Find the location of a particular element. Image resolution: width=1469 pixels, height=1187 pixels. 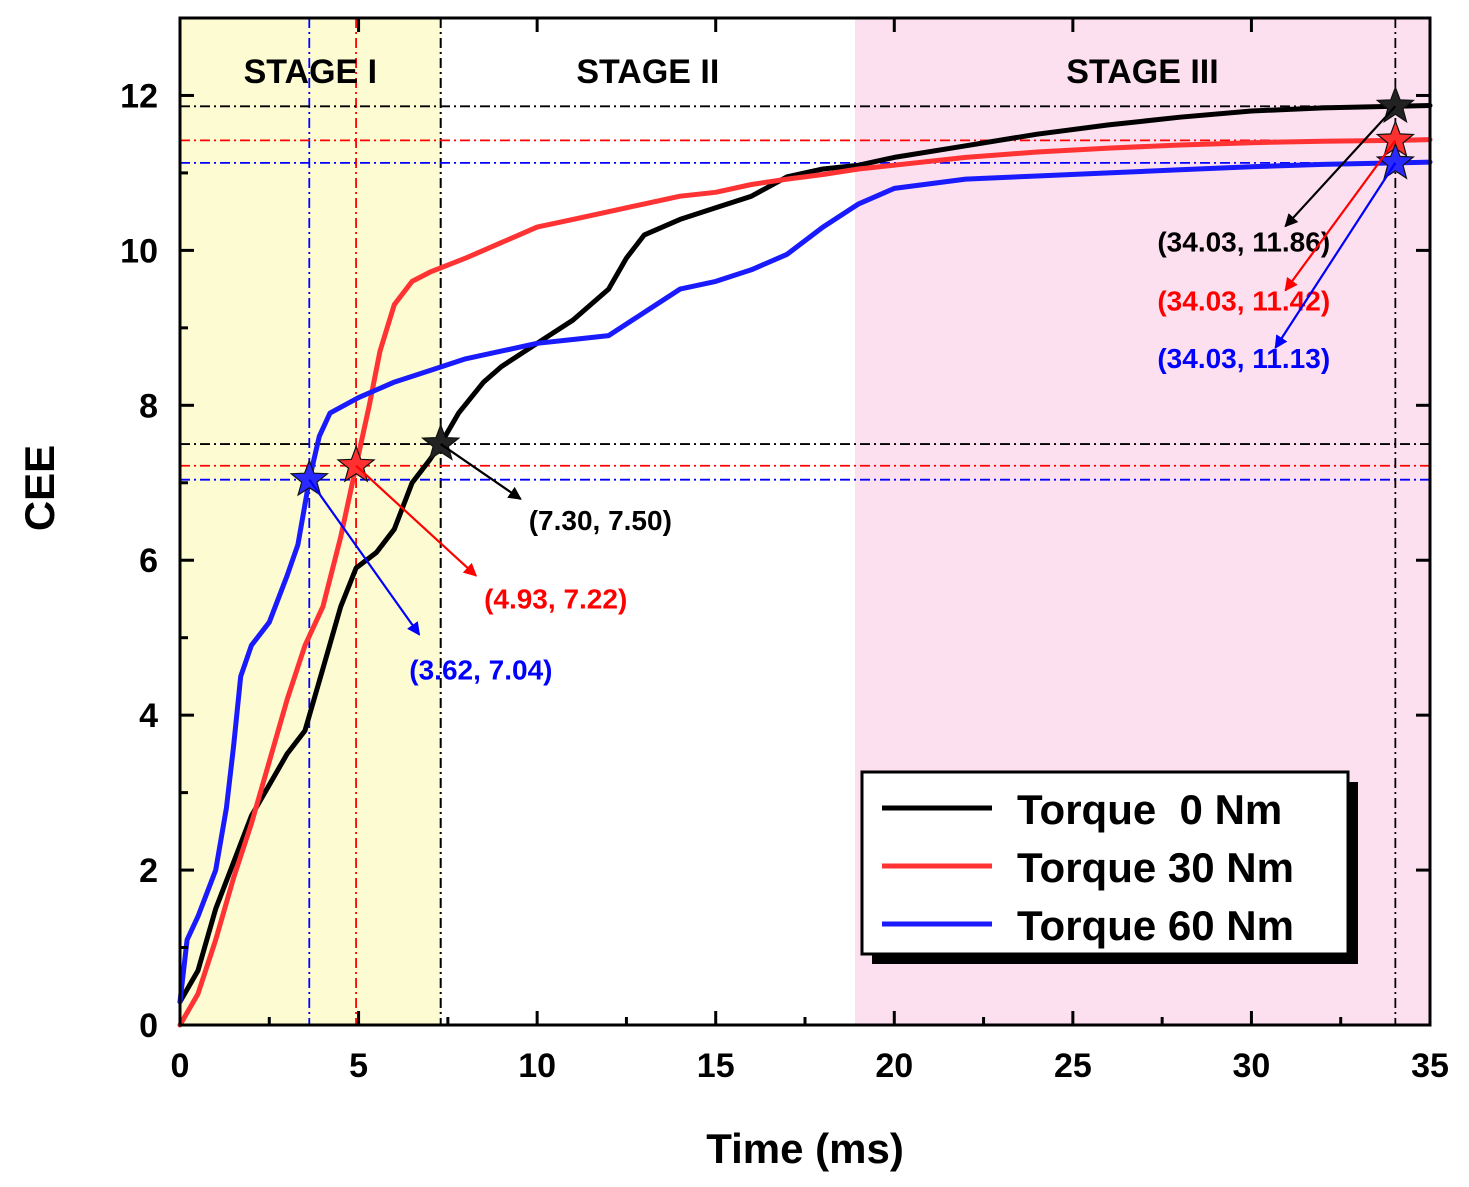

legend-label-0: Torque 0 Nm is located at coordinates (1149, 809).